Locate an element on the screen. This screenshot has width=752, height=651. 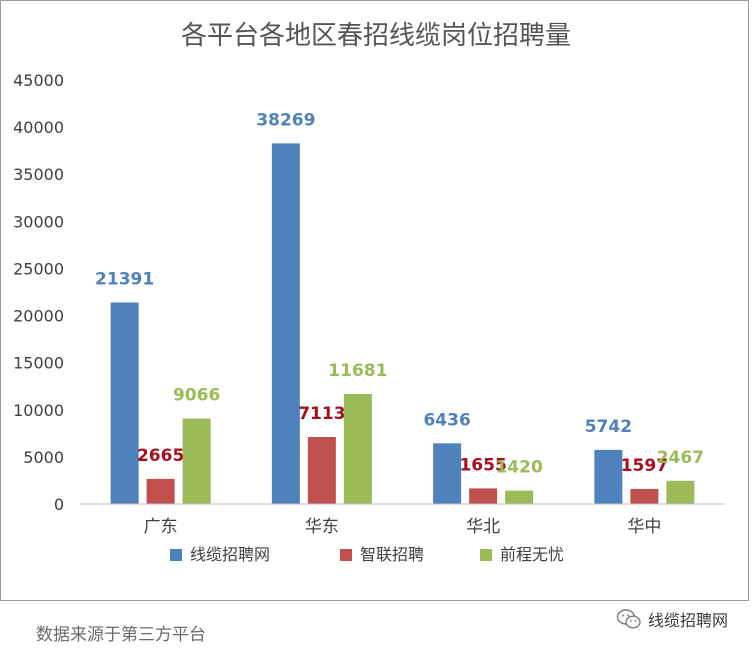
y-tick-label: 0 is located at coordinates (59, 504).